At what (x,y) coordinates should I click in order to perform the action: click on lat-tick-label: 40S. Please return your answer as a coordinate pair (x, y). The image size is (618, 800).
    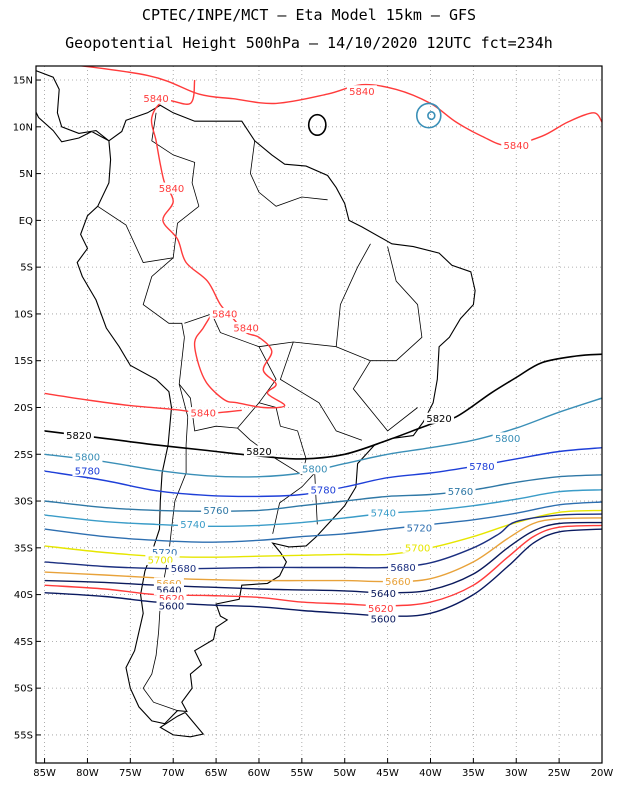
    Looking at the image, I should click on (23, 595).